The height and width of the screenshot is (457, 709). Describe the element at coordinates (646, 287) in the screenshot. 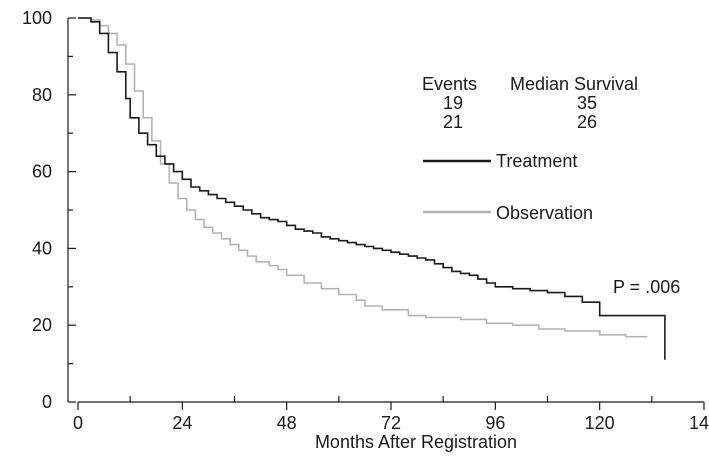

I see `p-value-annotation: P = .006` at that location.